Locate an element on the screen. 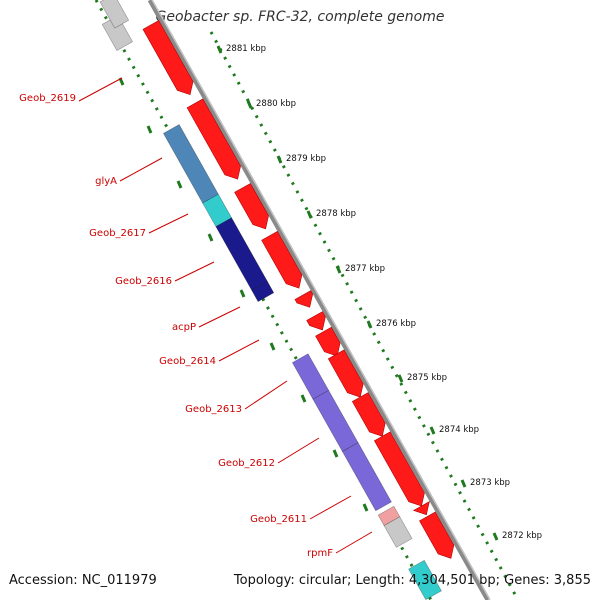 This screenshot has height=600, width=600. gene-label-5: acpP is located at coordinates (206, 319).